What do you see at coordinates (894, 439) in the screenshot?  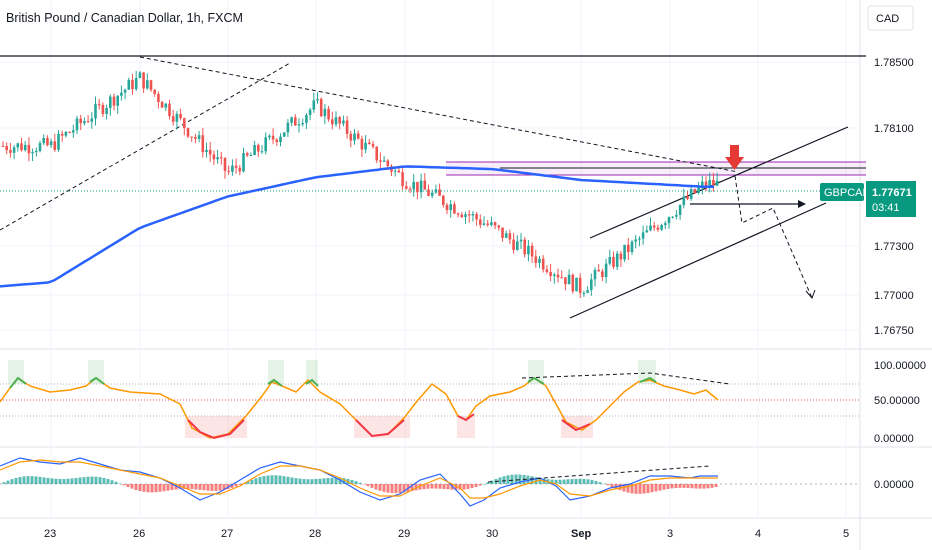 I see `oscillator-tick: 0.00000` at bounding box center [894, 439].